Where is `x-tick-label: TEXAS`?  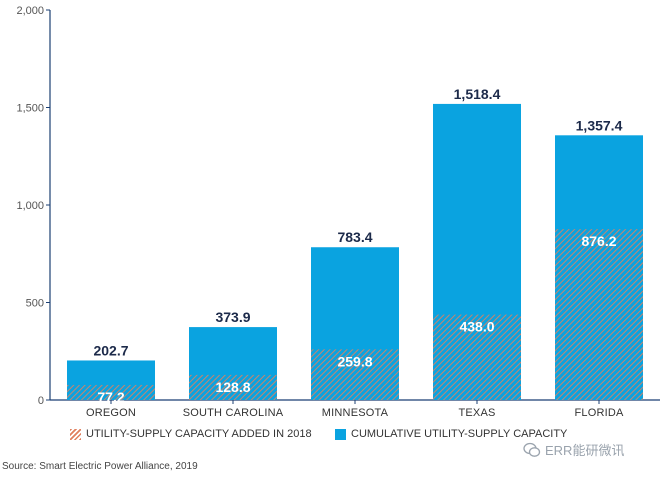 x-tick-label: TEXAS is located at coordinates (476, 413).